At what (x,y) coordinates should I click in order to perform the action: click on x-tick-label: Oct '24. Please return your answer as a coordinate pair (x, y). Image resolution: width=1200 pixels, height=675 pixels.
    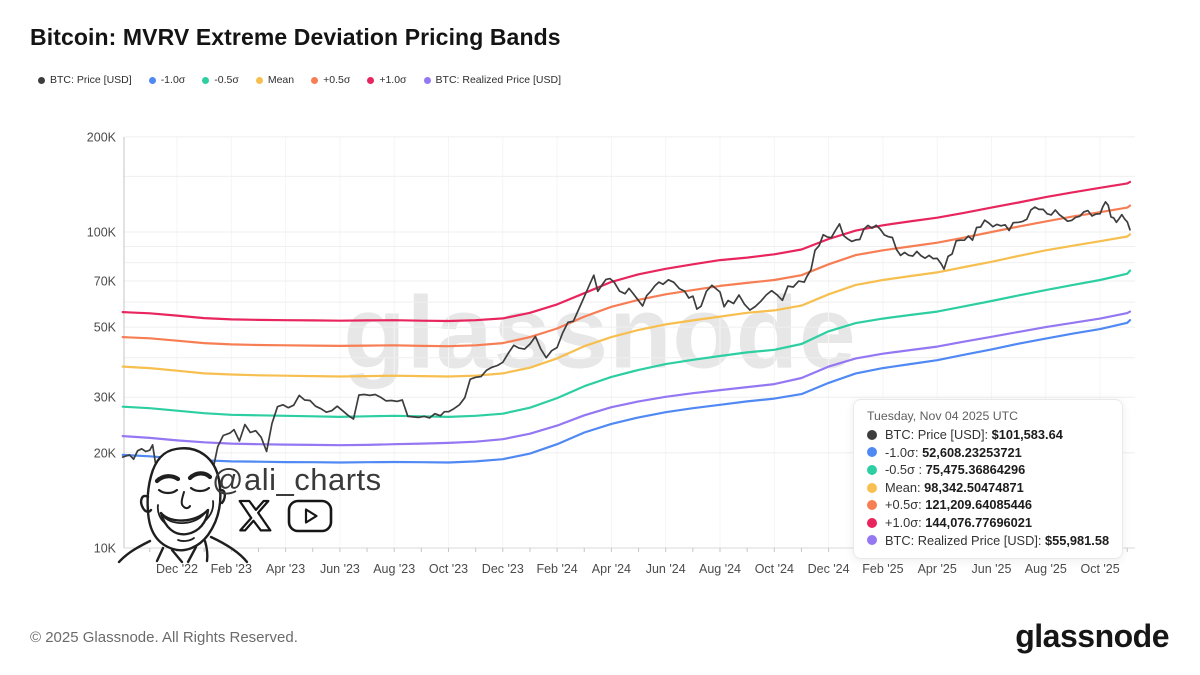
    Looking at the image, I should click on (774, 569).